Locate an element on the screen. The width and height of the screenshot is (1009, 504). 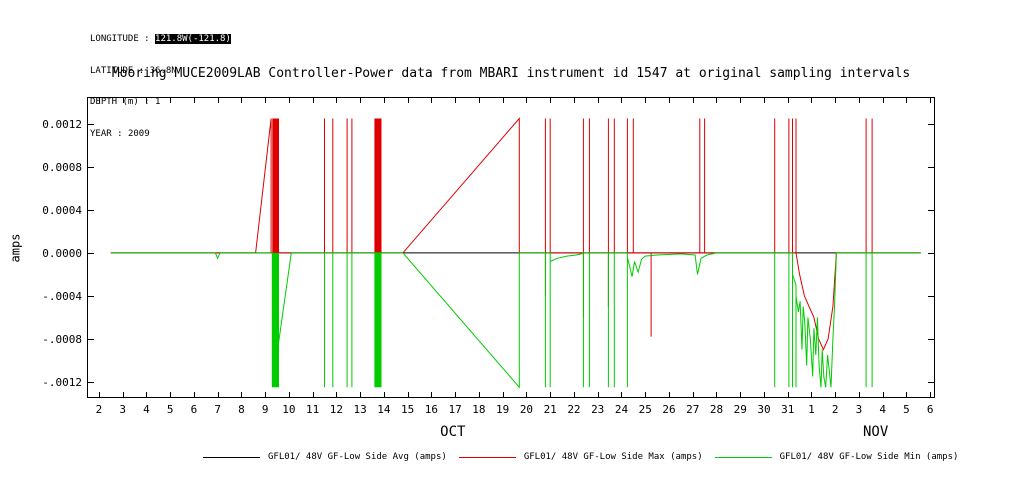
metadata-year-value: 2009 is located at coordinates (138, 133).